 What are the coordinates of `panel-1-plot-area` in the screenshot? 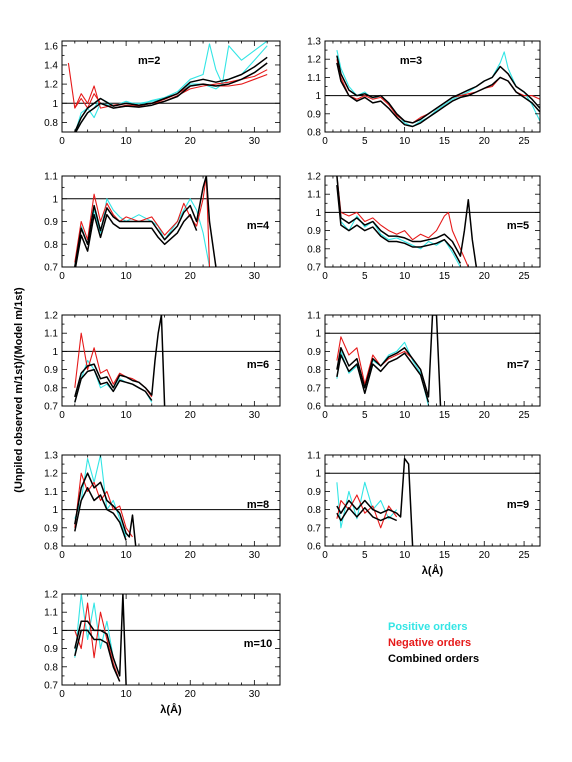 It's located at (171, 86).